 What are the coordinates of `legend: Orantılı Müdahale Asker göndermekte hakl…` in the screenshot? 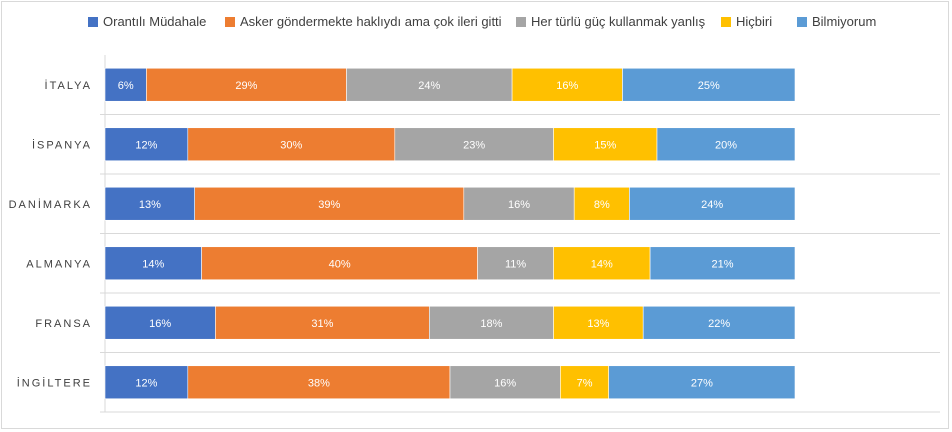 It's located at (476, 24).